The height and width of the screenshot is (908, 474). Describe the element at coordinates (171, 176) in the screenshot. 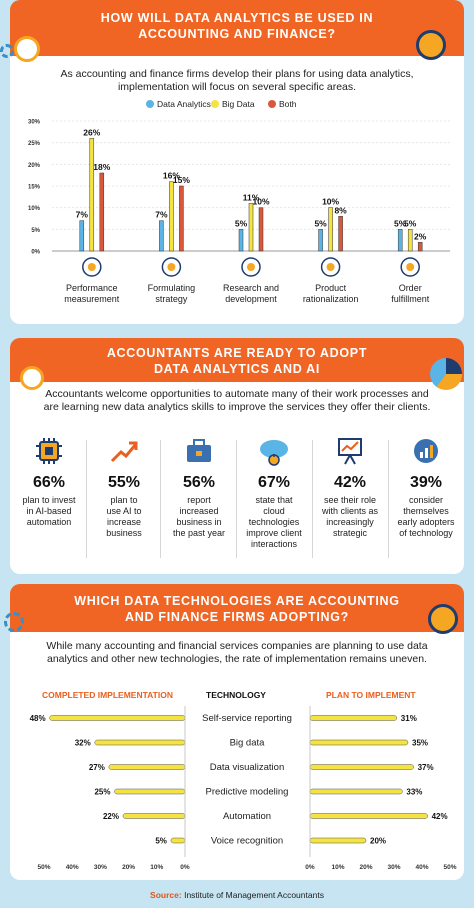

I see `bar-value-label: 16%` at that location.